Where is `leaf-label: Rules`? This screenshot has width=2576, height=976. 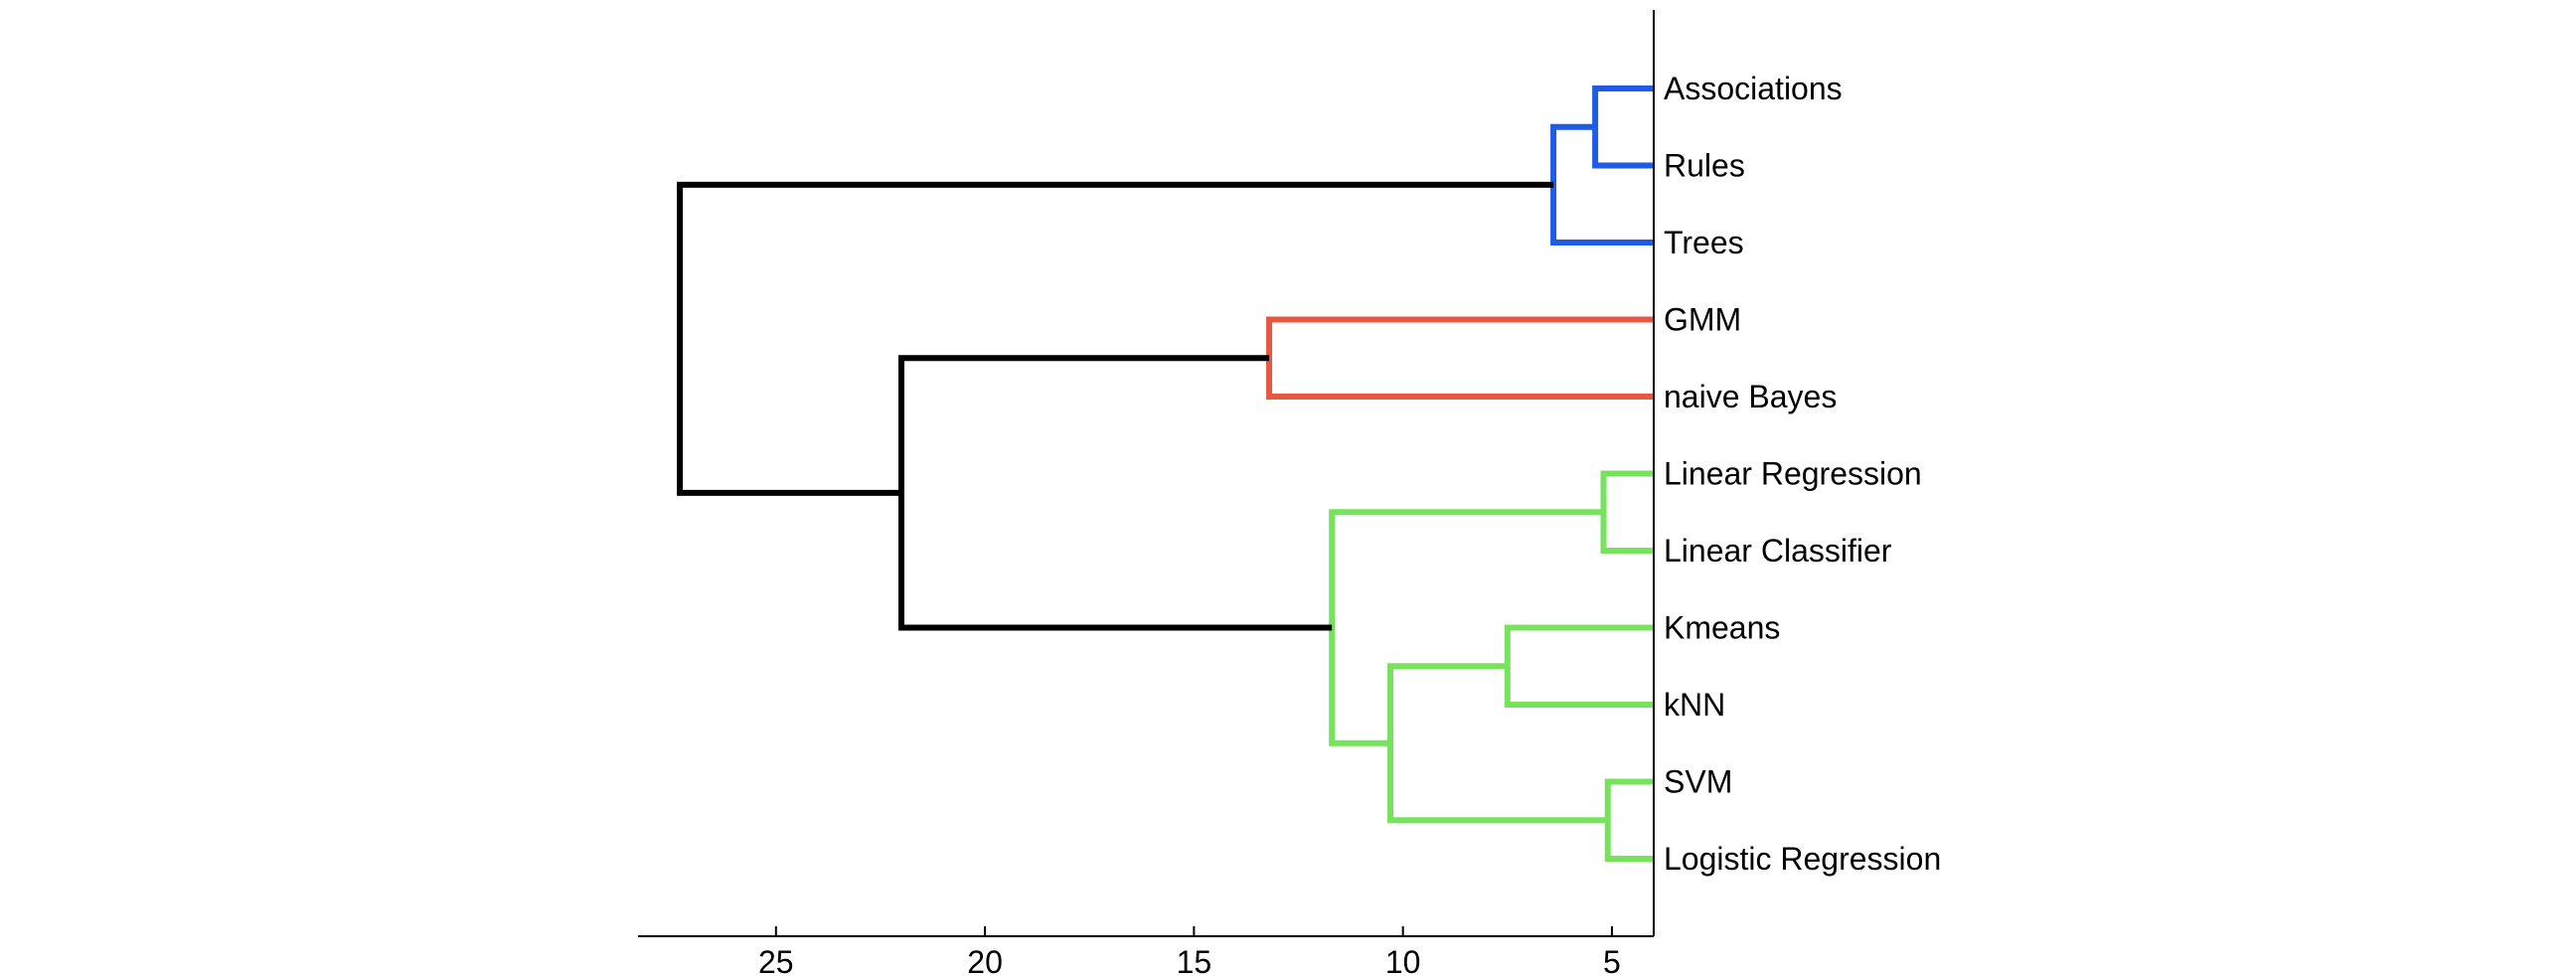 leaf-label: Rules is located at coordinates (1704, 166).